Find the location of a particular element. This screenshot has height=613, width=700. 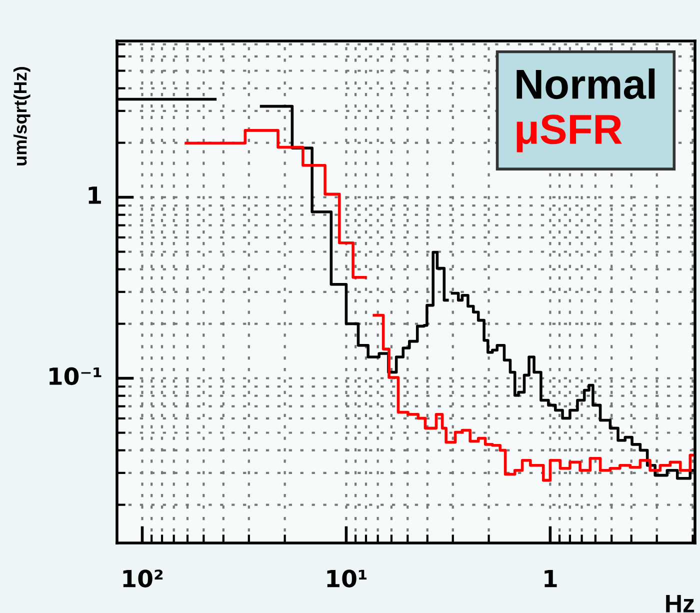

y-axis-title: um/sqrt(Hz) is located at coordinates (21, 116).